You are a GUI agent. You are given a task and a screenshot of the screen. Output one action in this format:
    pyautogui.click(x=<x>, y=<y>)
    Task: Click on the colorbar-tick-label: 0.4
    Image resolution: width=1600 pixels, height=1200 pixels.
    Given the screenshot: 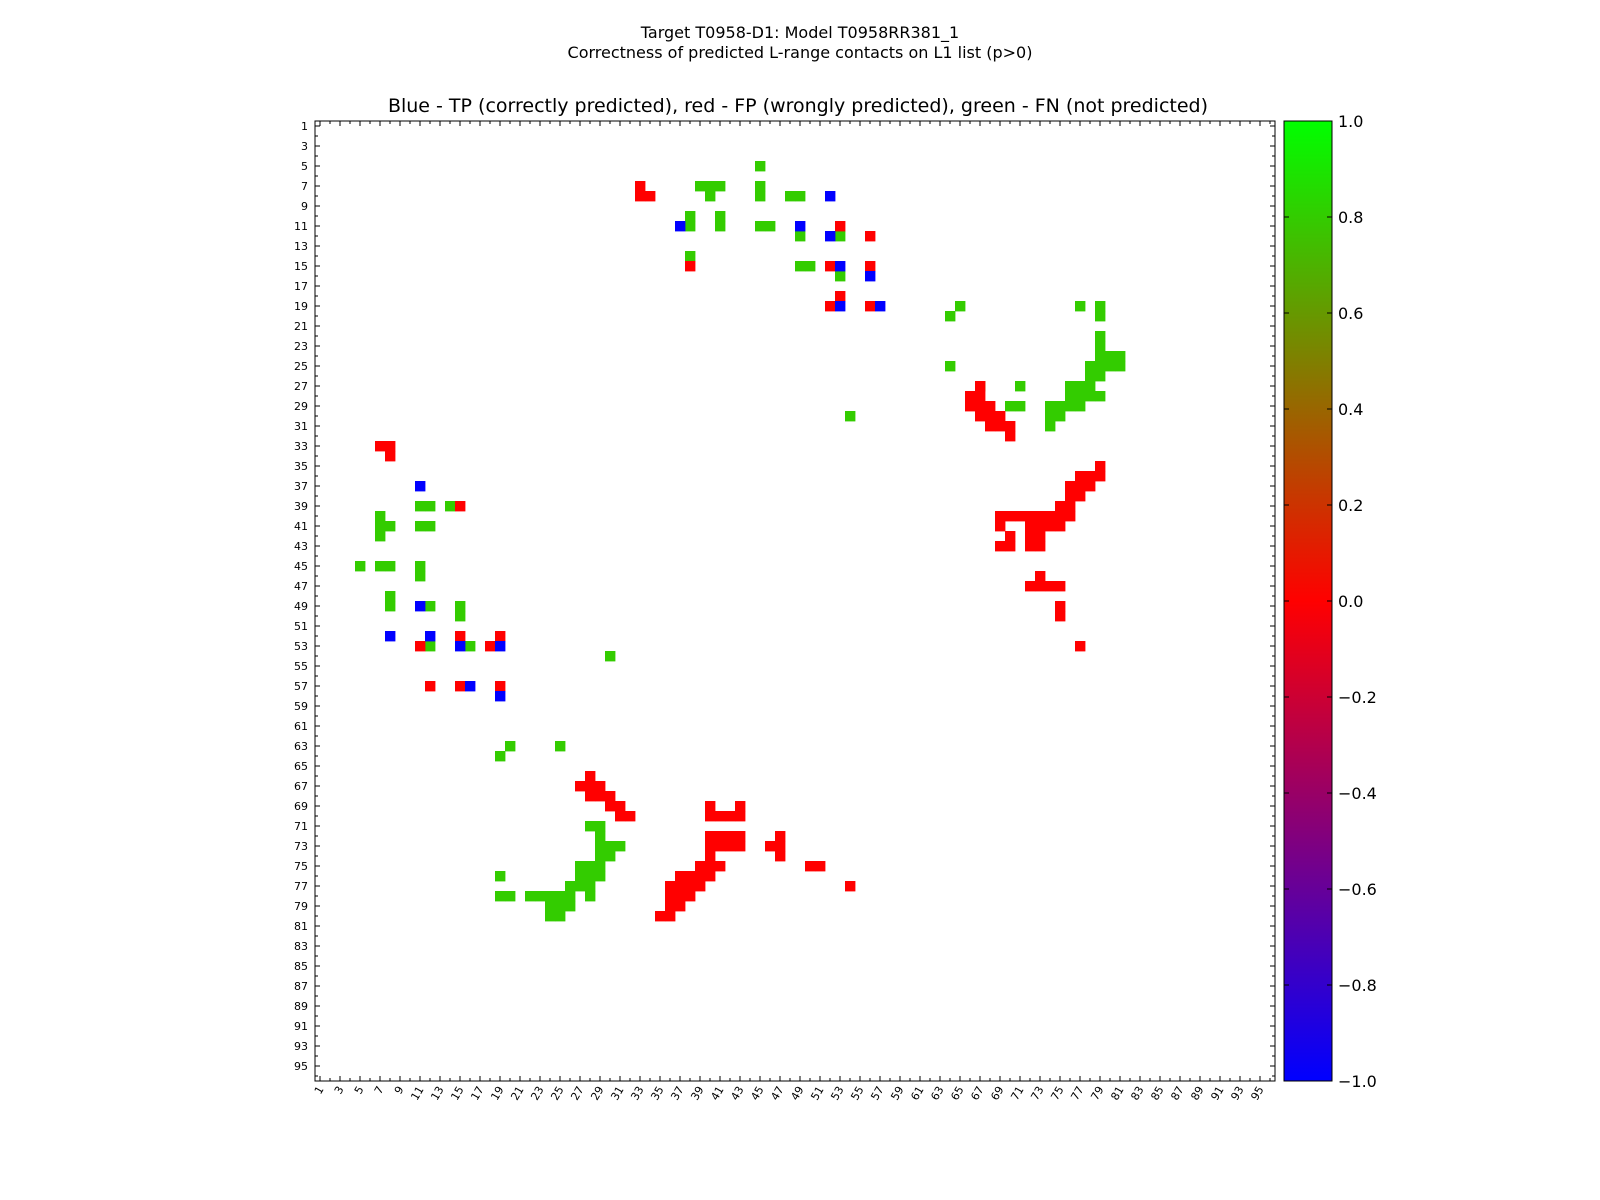 What is the action you would take?
    pyautogui.click(x=1350, y=409)
    